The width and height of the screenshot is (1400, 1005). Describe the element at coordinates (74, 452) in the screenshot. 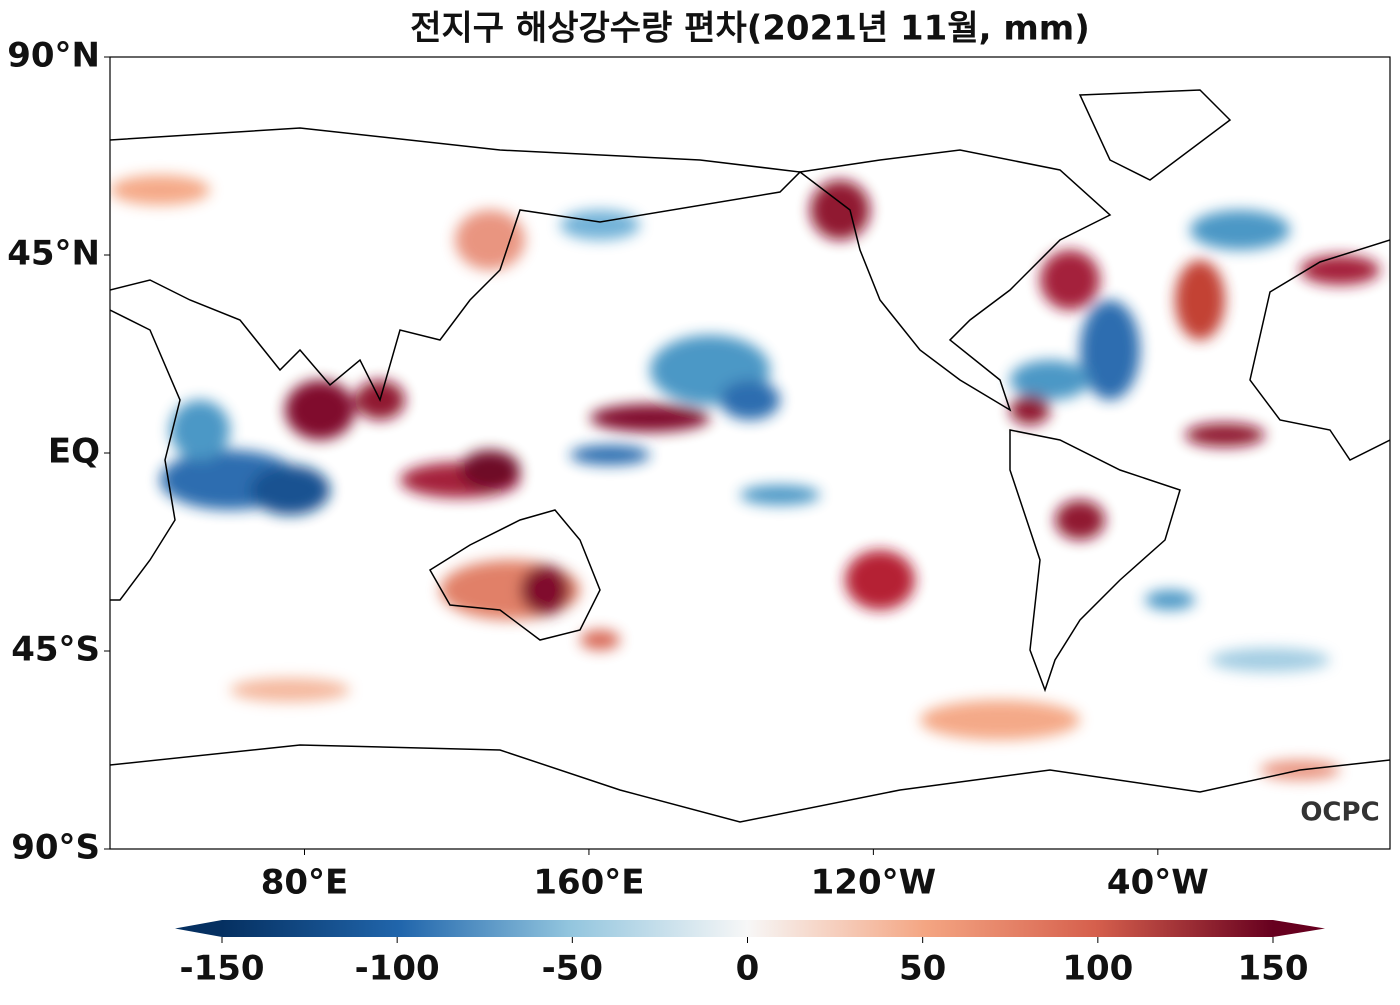

I see `y-tick-label: EQ` at that location.